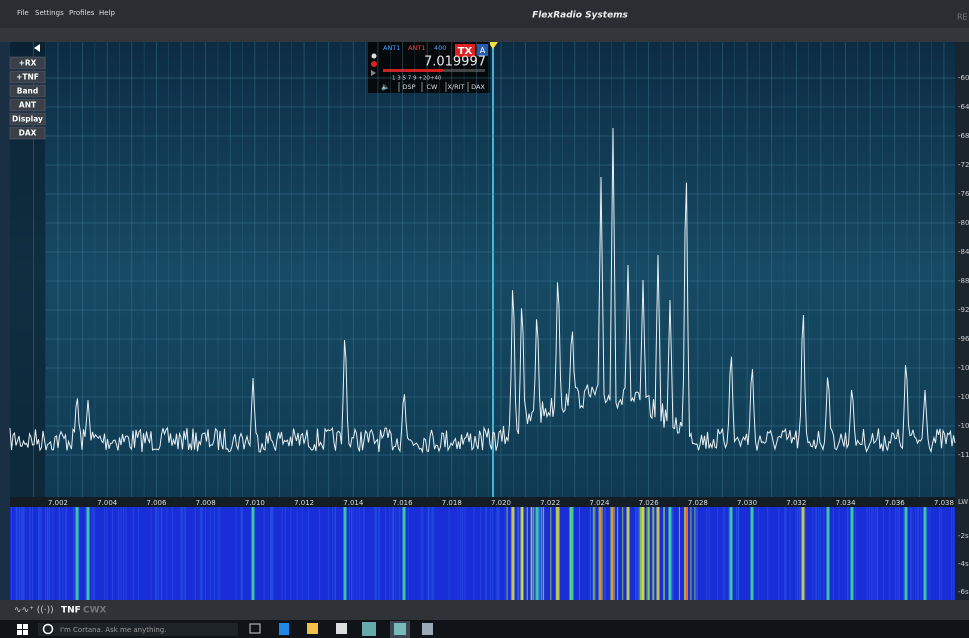 This screenshot has height=638, width=969. What do you see at coordinates (95, 611) in the screenshot?
I see `cwx-button: CWX` at bounding box center [95, 611].